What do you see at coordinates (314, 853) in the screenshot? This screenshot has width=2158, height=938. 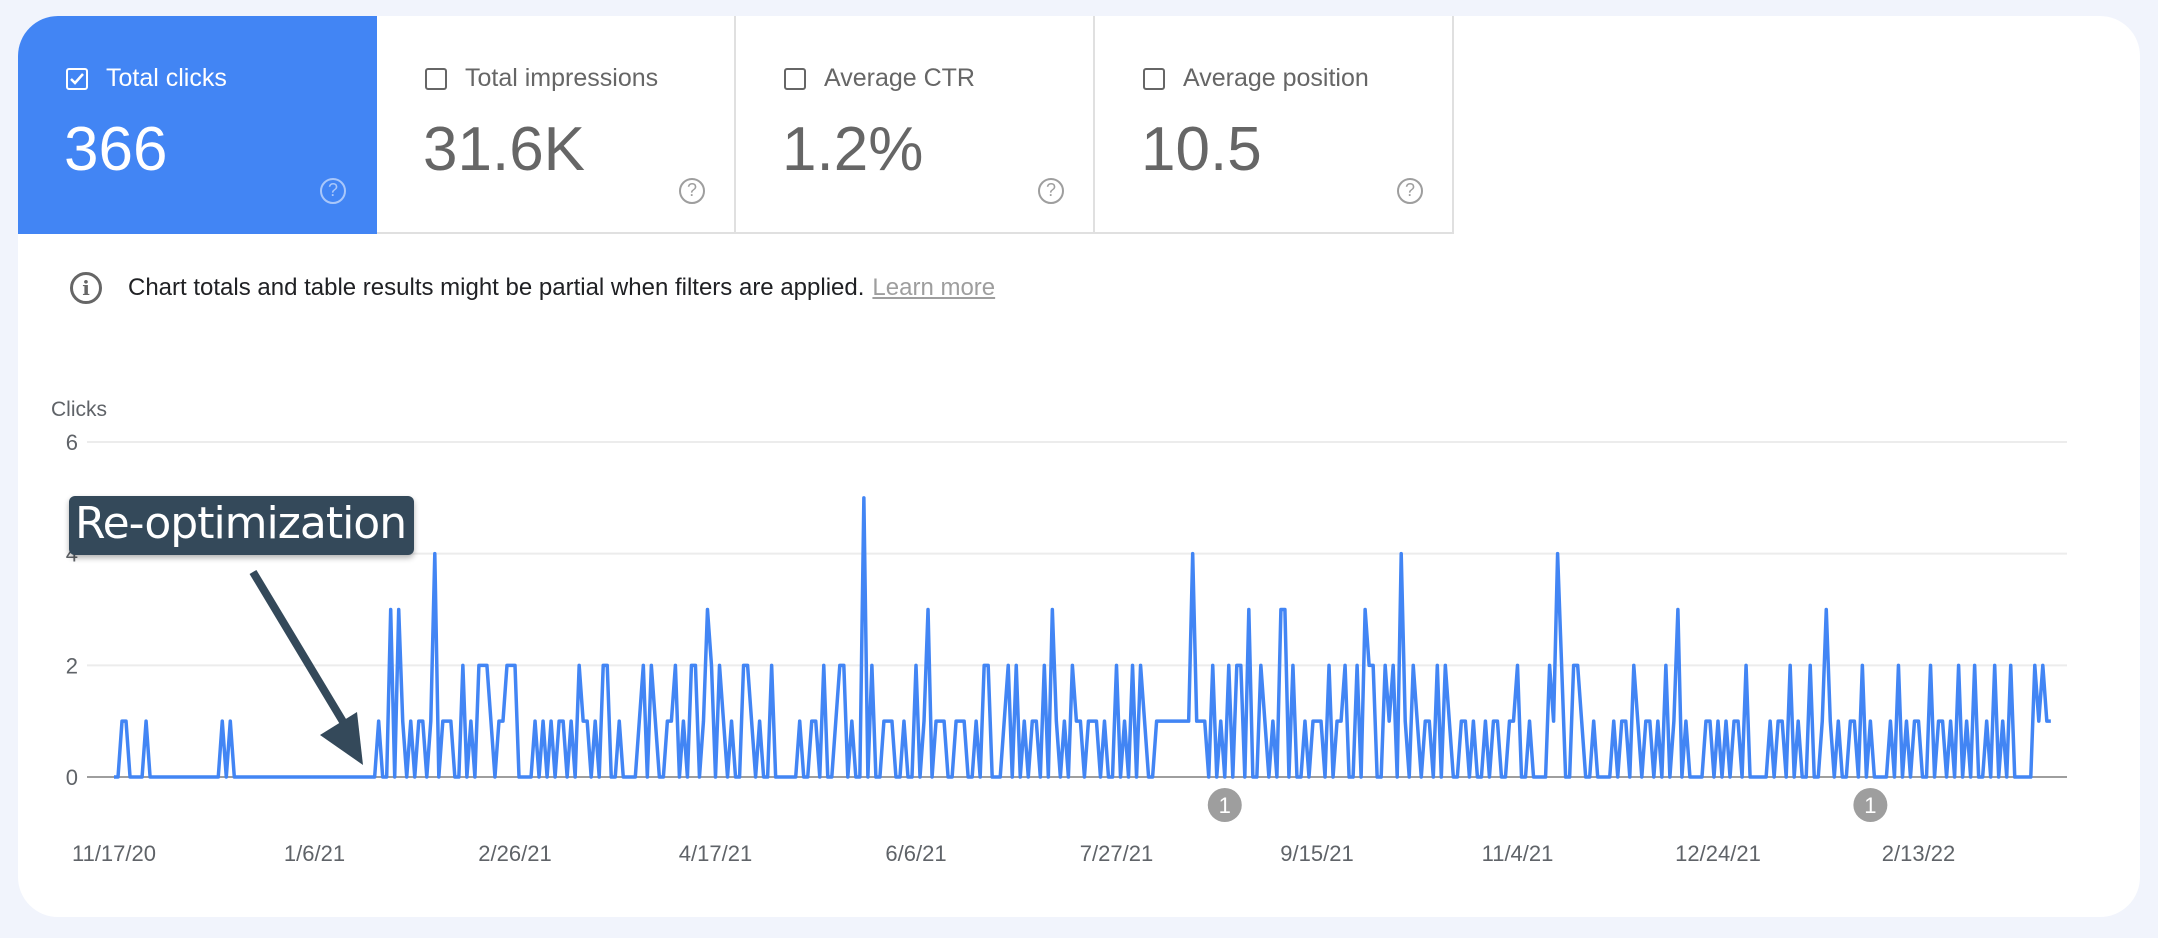 I see `x-tick-label: 1/6/21` at bounding box center [314, 853].